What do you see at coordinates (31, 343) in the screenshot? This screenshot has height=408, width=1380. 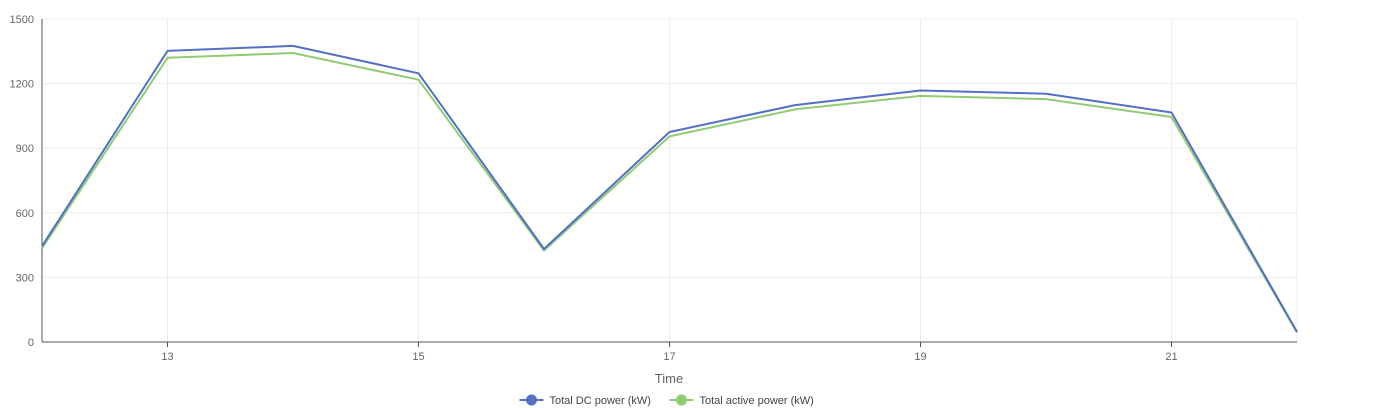 I see `y-tick-label: 0` at bounding box center [31, 343].